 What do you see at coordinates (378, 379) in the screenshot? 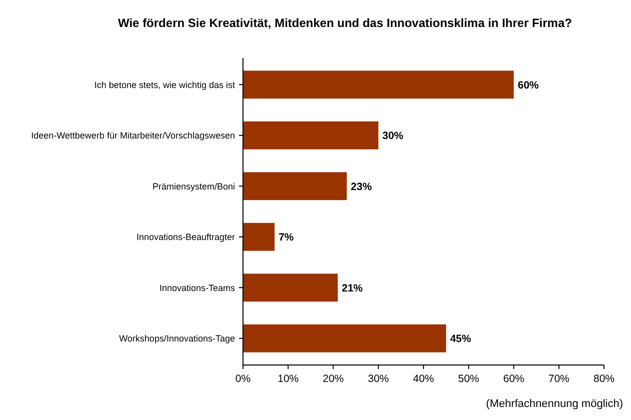
I see `x-tick-label: 30%` at bounding box center [378, 379].